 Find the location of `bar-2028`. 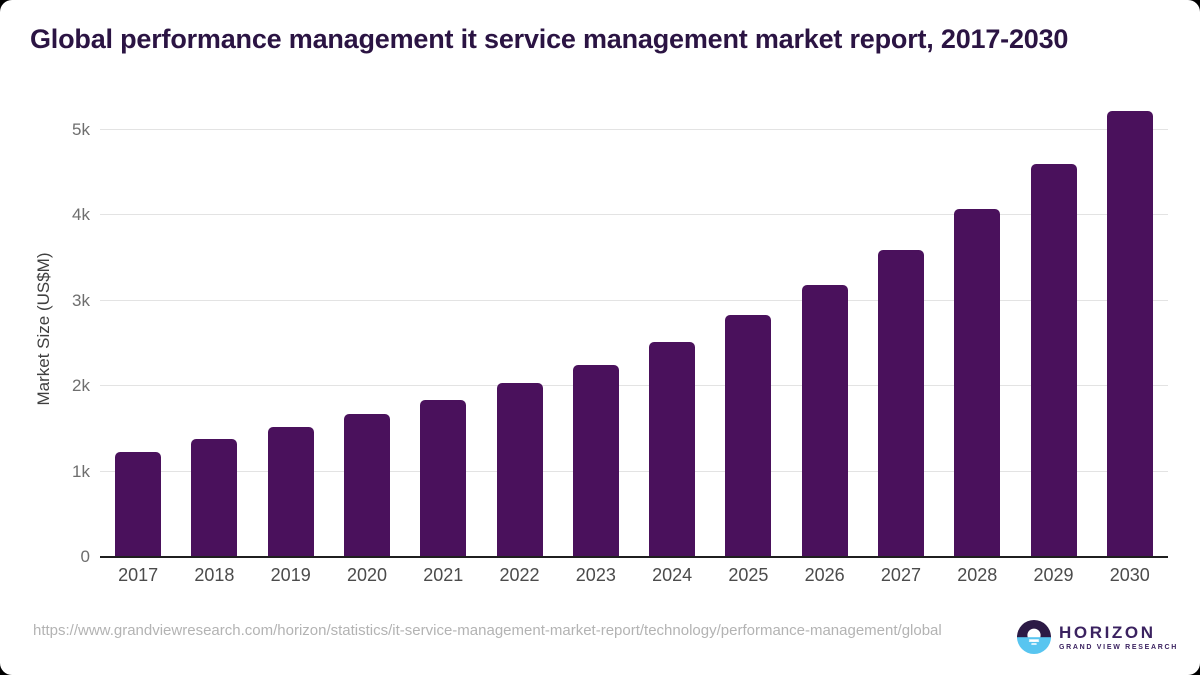

bar-2028 is located at coordinates (977, 383).